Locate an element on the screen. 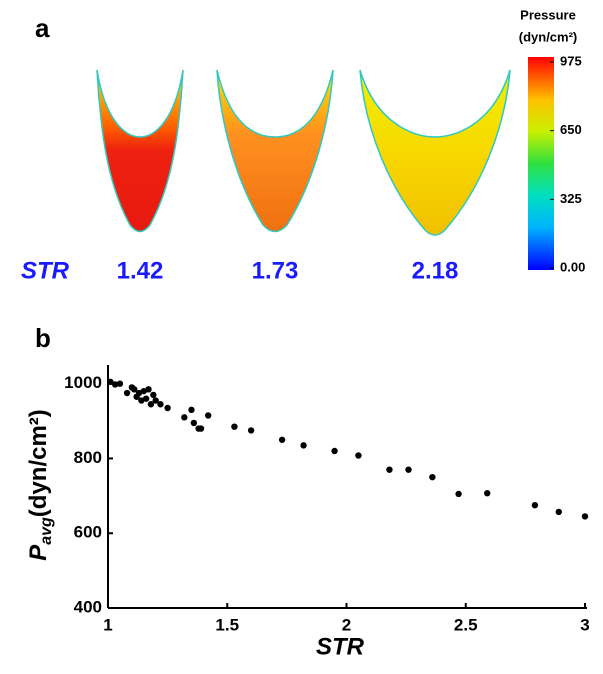 This screenshot has width=603, height=674. x-tick-label: 2 is located at coordinates (346, 624).